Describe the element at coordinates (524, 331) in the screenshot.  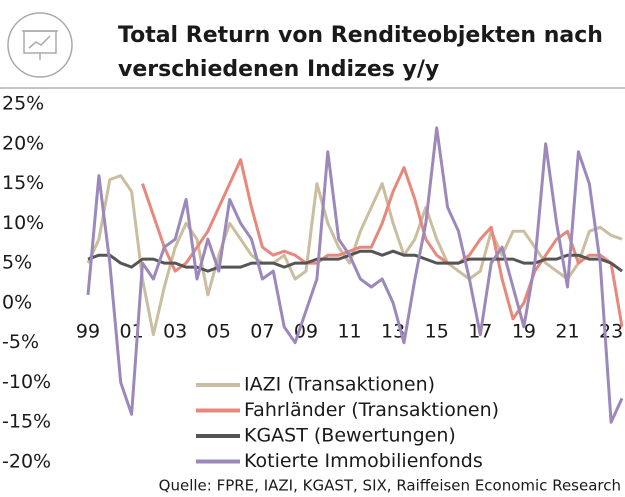
I see `x-tick-label: 19` at that location.